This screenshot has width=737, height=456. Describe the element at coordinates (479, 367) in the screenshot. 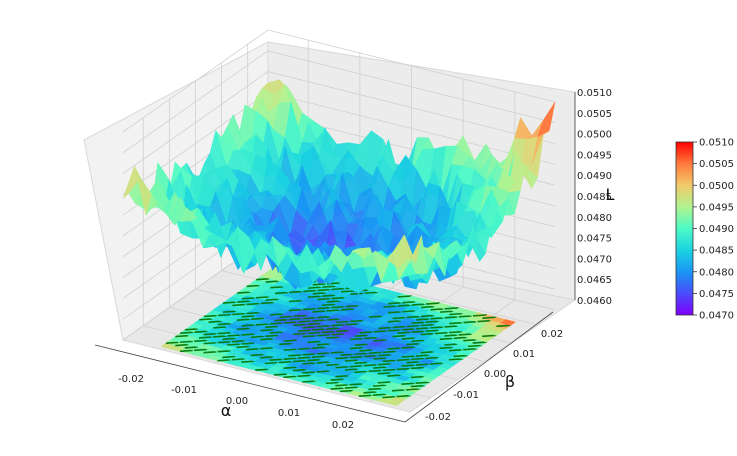

I see `y-axis-line` at that location.